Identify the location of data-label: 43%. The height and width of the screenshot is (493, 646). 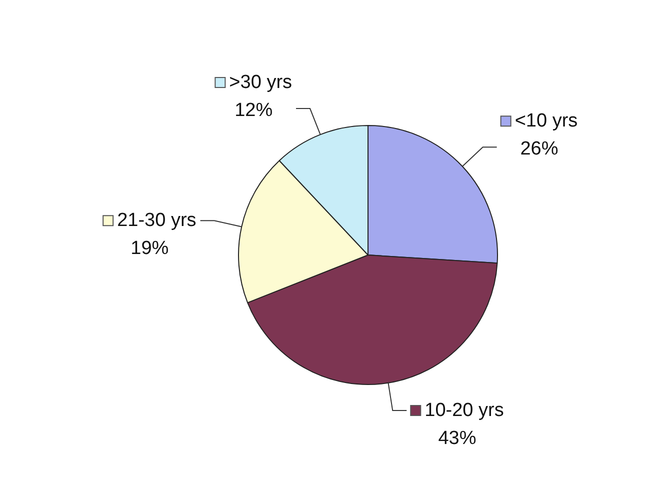
(457, 438).